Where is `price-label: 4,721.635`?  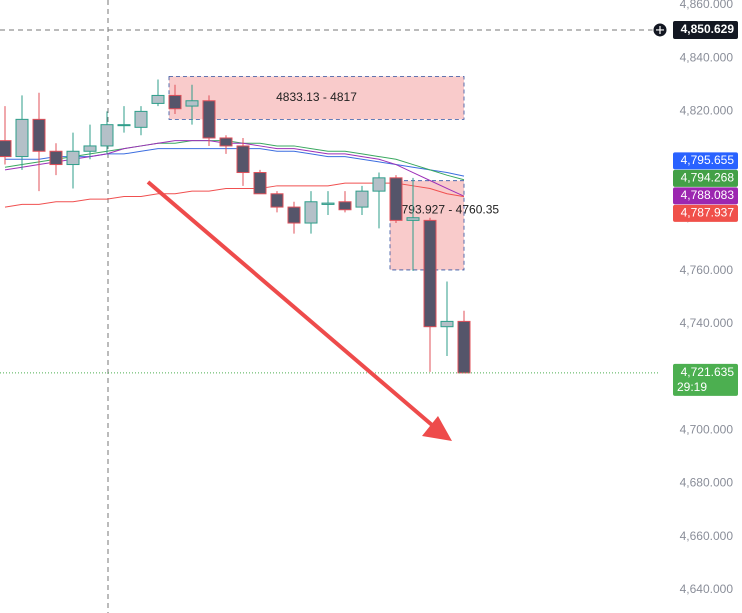 price-label: 4,721.635 is located at coordinates (708, 372).